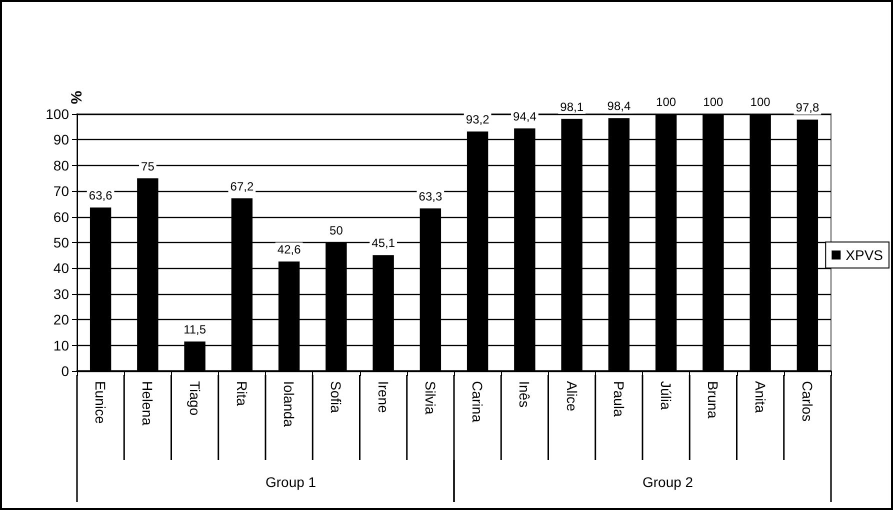  I want to click on y-axis-title: %, so click(77, 97).